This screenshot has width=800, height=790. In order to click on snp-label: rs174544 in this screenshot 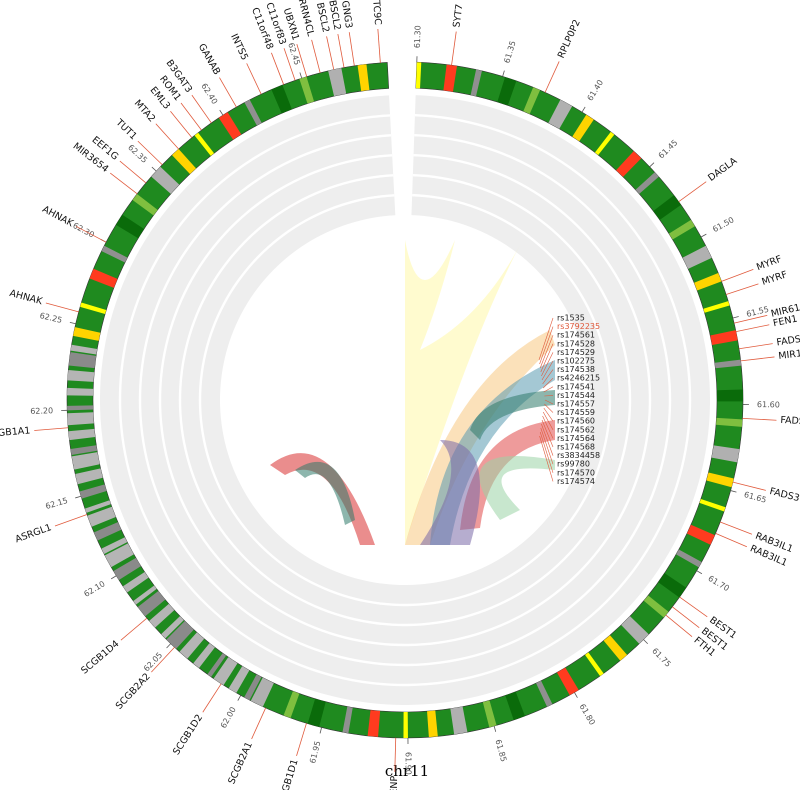, I will do `click(576, 395)`.